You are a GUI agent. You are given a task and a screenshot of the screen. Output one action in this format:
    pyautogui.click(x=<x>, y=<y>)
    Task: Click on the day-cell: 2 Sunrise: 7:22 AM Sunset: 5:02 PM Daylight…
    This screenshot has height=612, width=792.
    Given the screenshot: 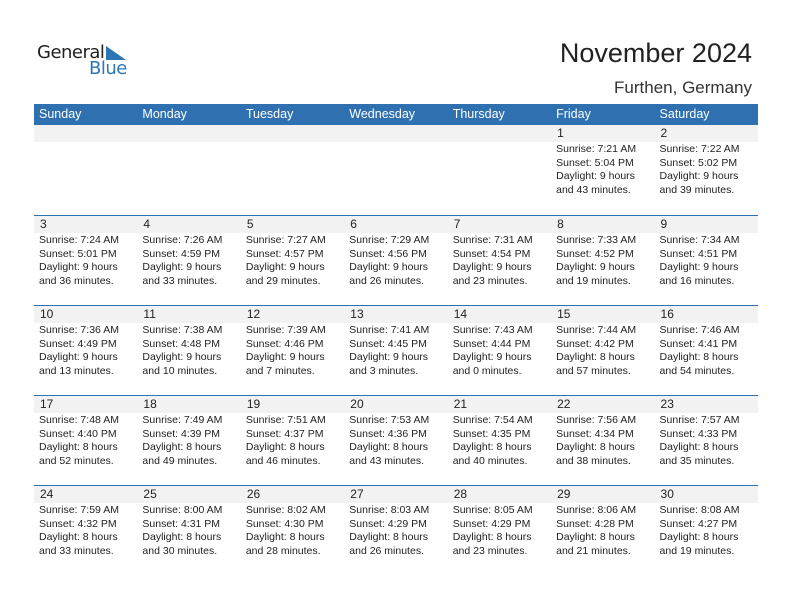 What is the action you would take?
    pyautogui.click(x=706, y=170)
    